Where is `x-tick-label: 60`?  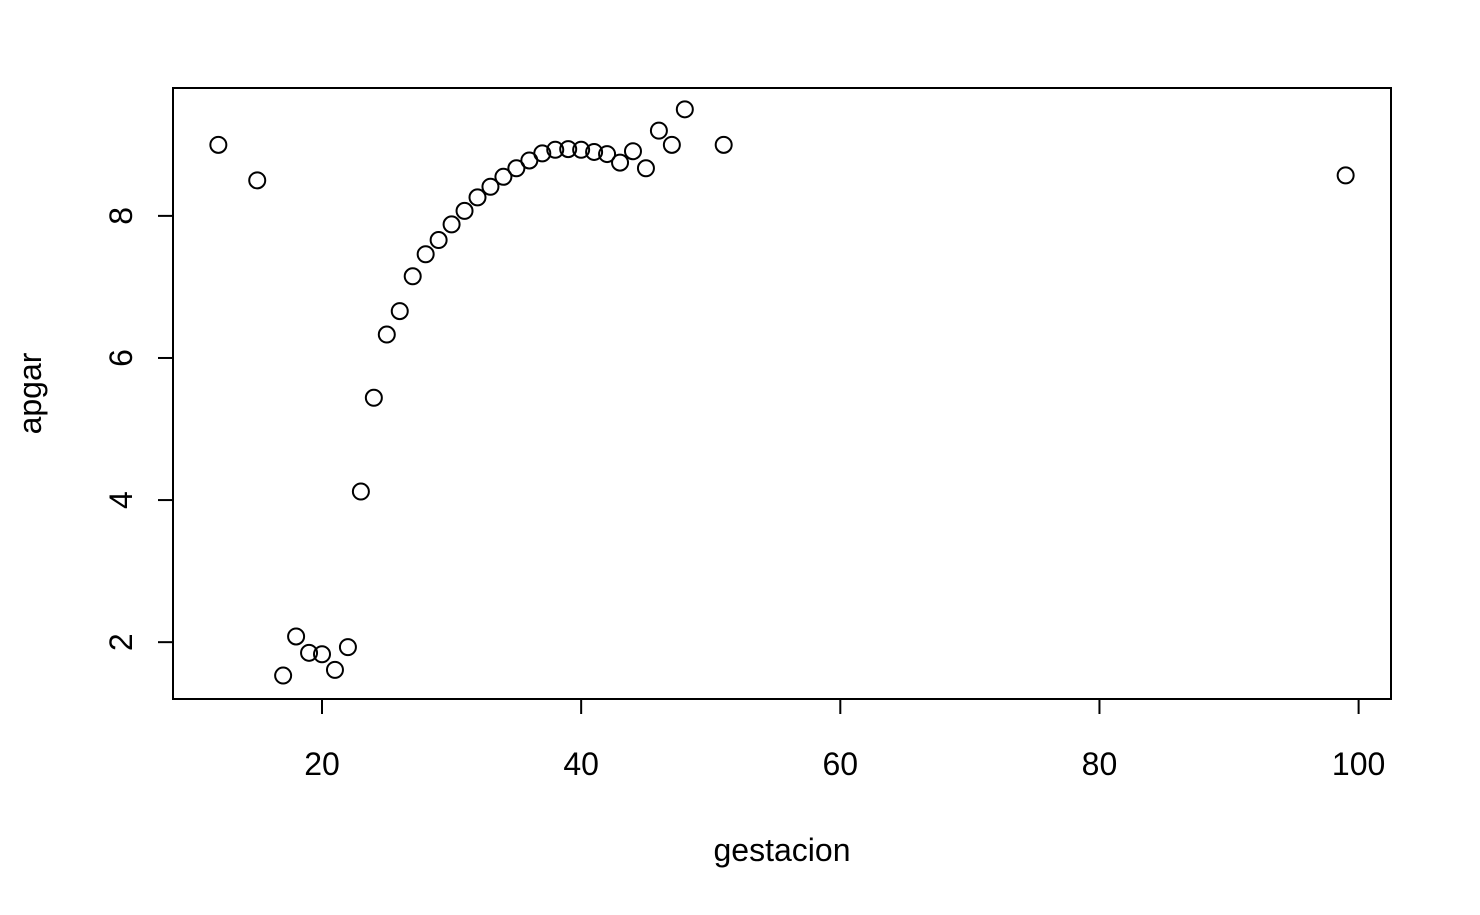 x-tick-label: 60 is located at coordinates (841, 764).